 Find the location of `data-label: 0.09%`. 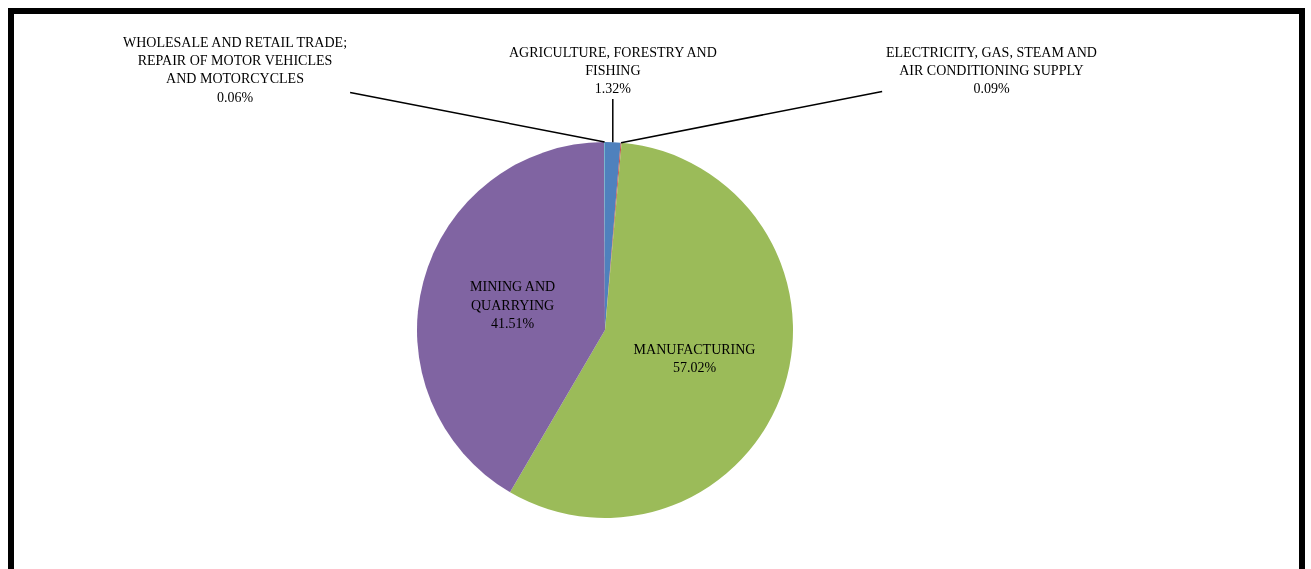

data-label: 0.09% is located at coordinates (991, 89).